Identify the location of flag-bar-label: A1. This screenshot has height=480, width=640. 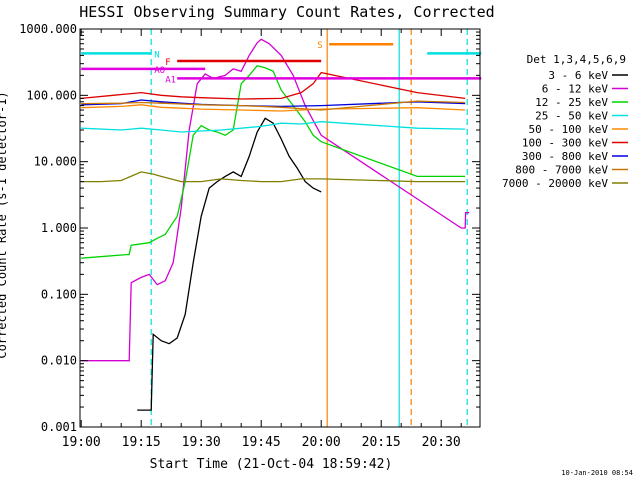
(170, 80).